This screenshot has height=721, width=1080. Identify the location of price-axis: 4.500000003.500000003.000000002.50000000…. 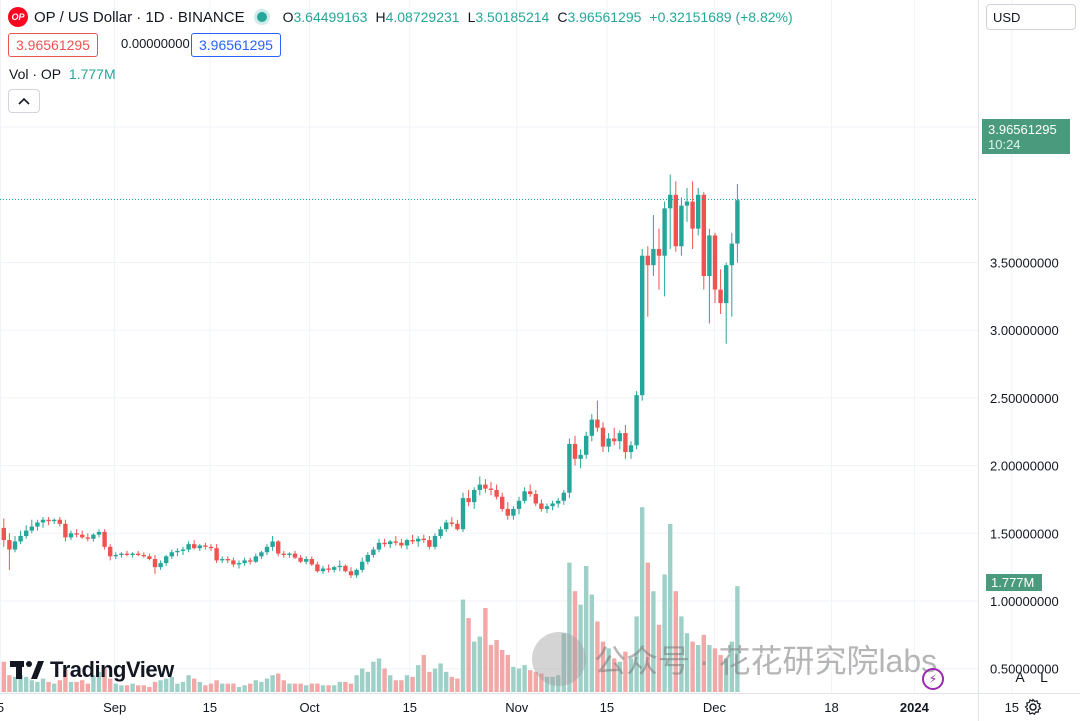
(1024, 398).